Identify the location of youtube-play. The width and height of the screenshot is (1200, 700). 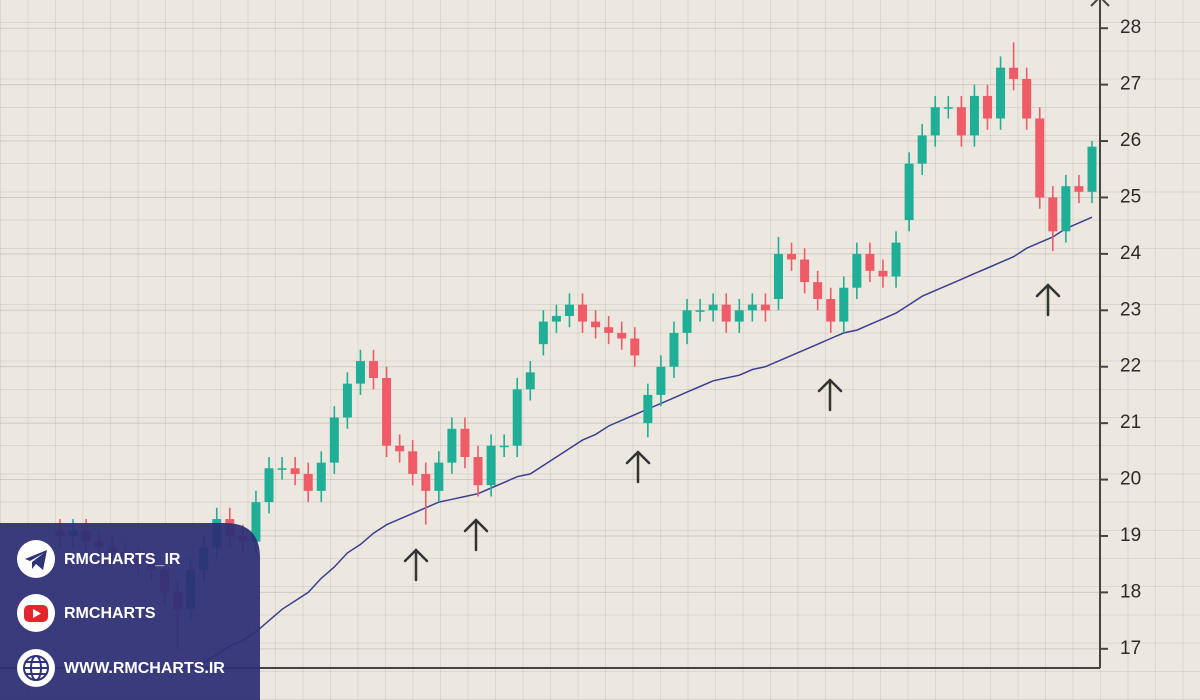
(37, 613).